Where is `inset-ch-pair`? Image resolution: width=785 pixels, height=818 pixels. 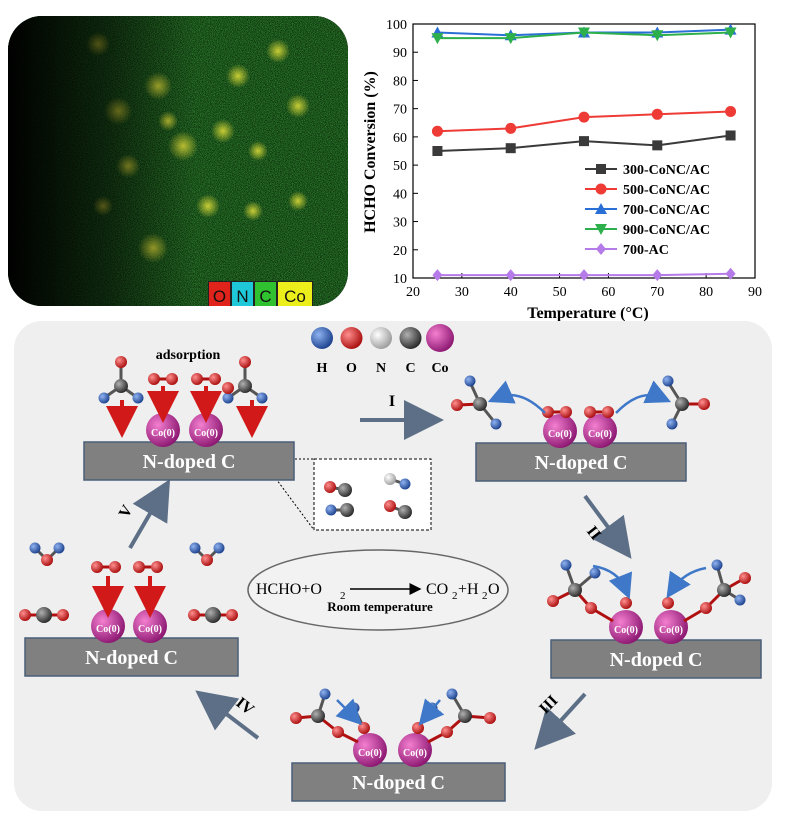 inset-ch-pair is located at coordinates (339, 510).